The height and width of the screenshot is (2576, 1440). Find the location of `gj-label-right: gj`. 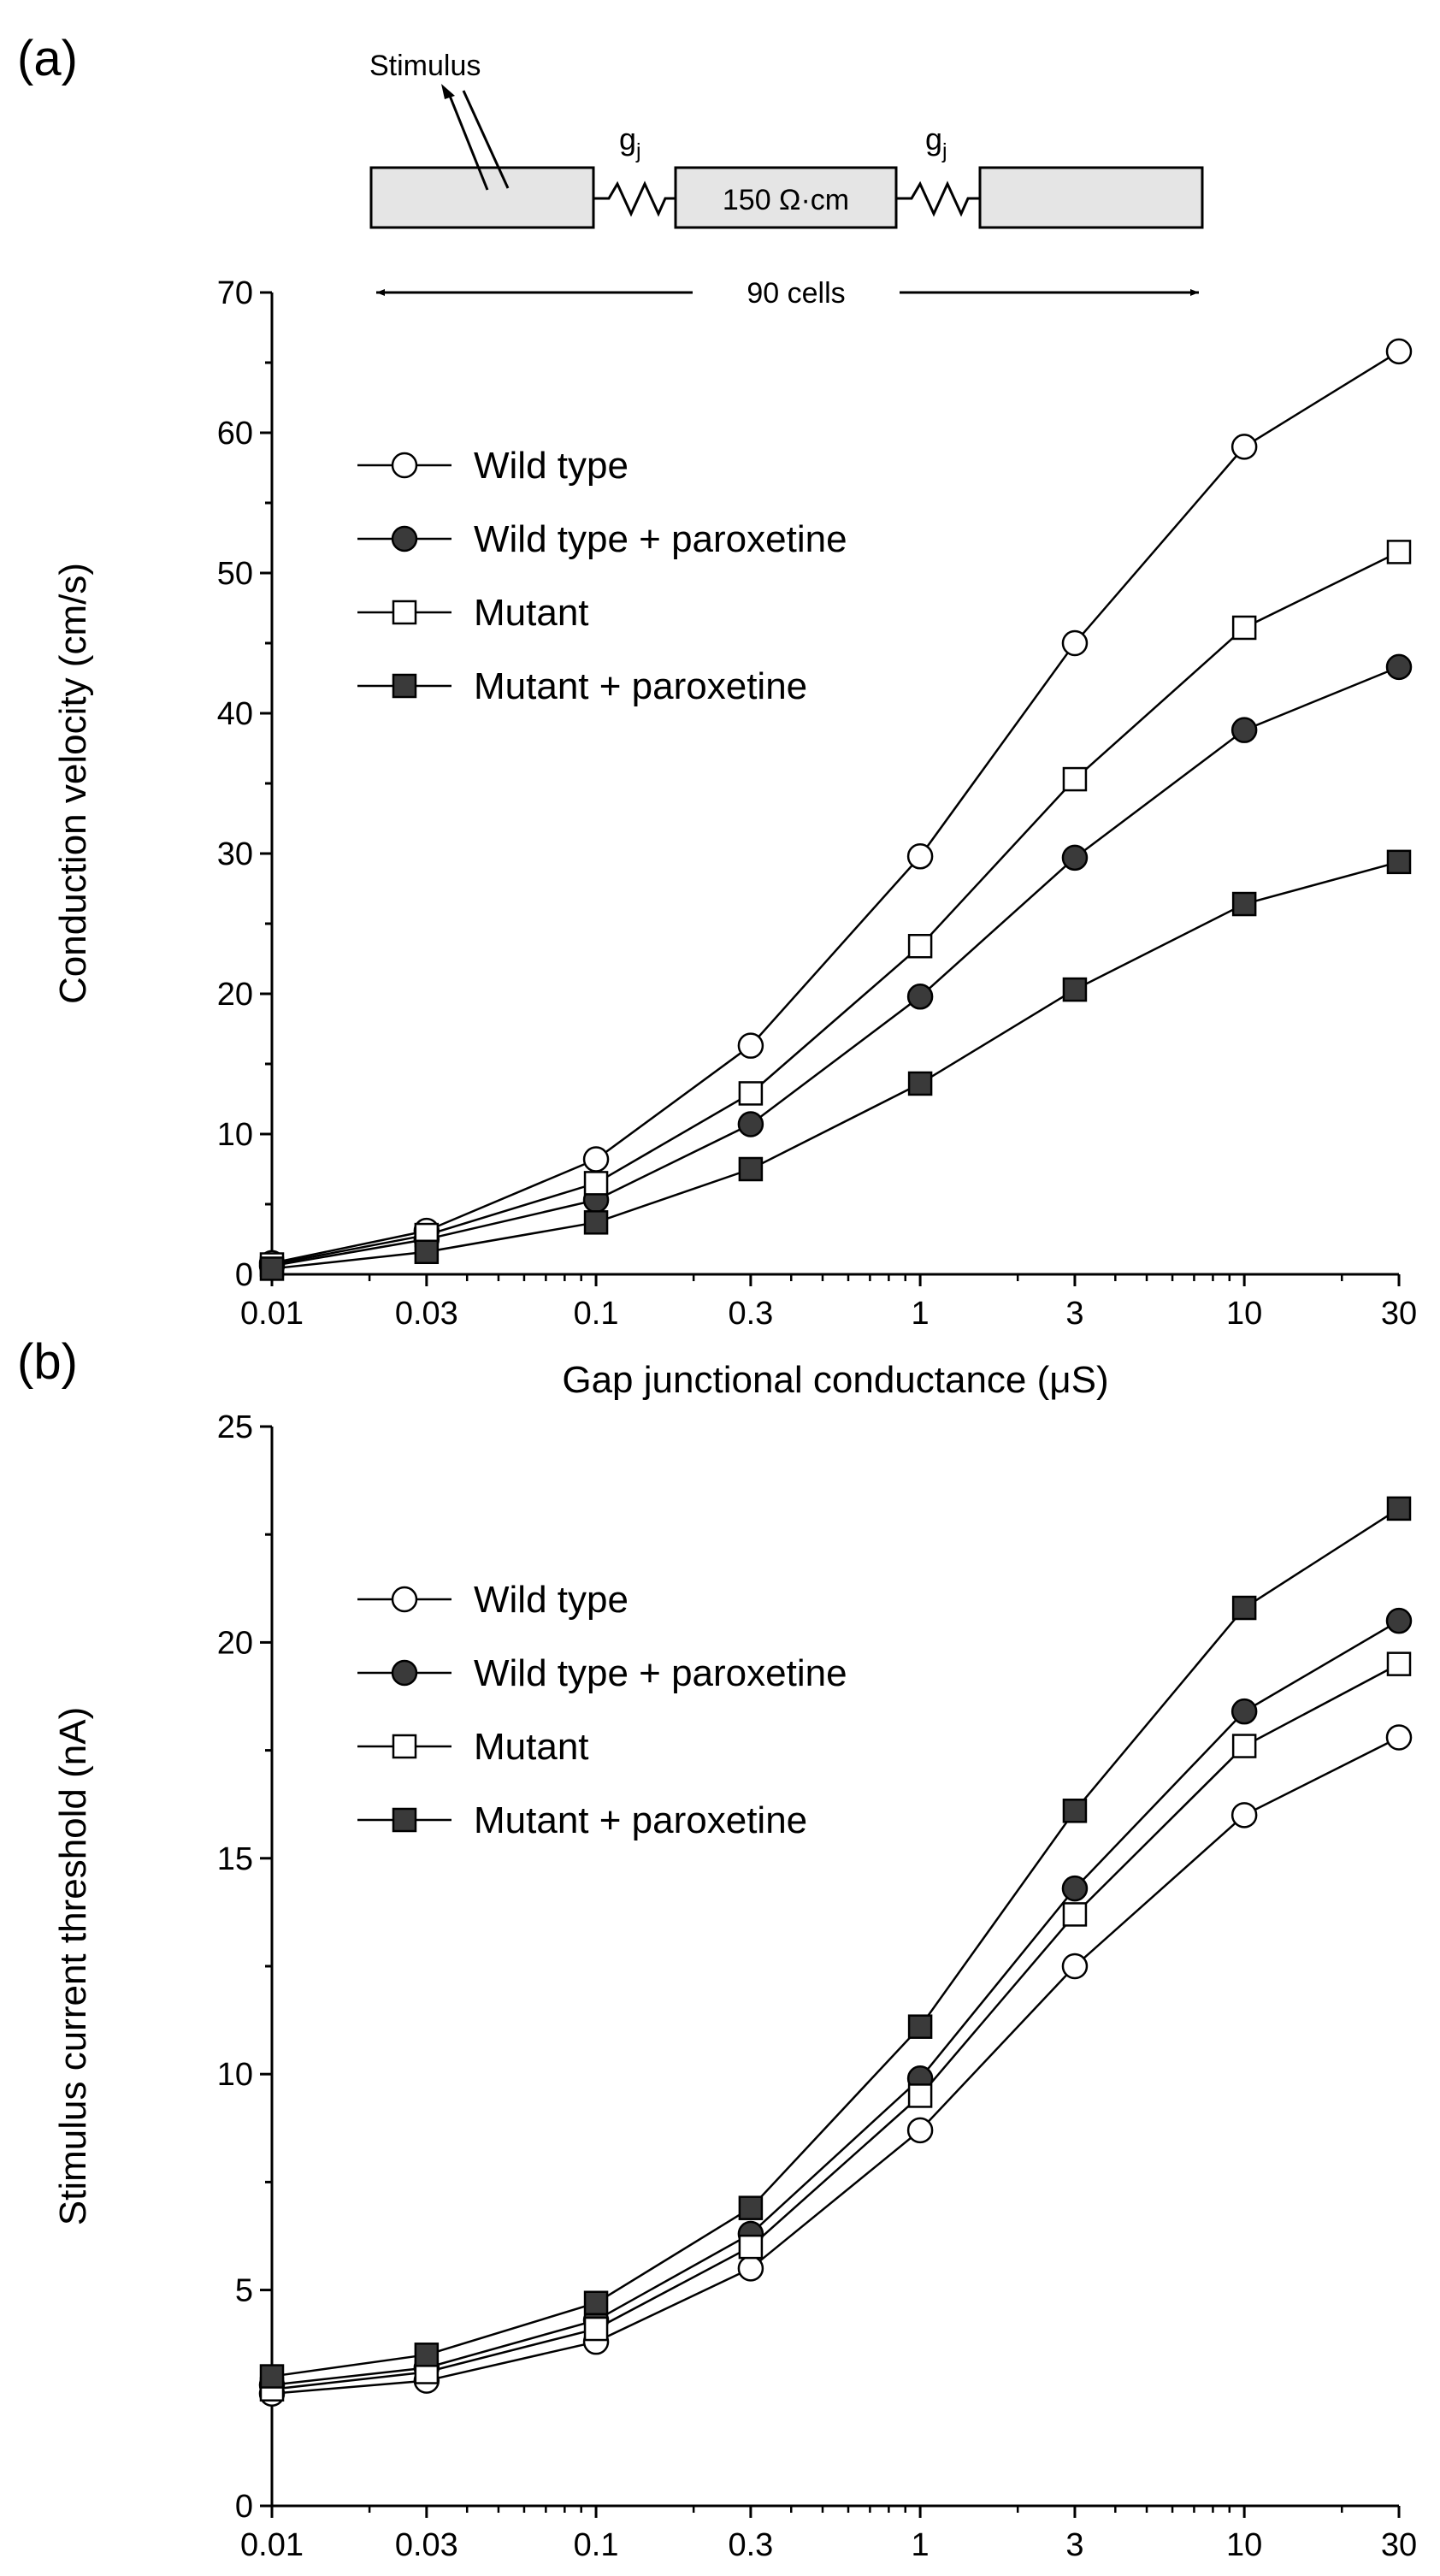

gj-label-right: gj is located at coordinates (936, 142).